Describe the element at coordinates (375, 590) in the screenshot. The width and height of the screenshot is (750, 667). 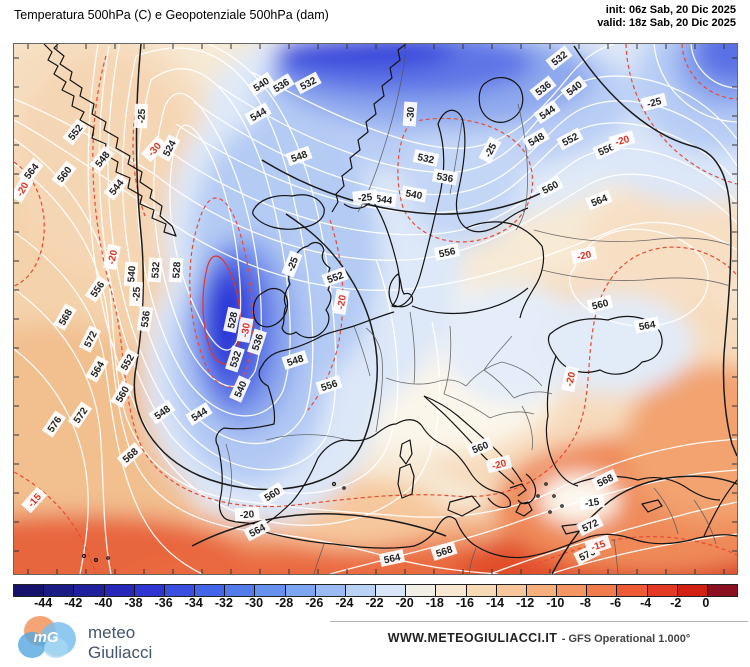
I see `temperature-colorbar` at that location.